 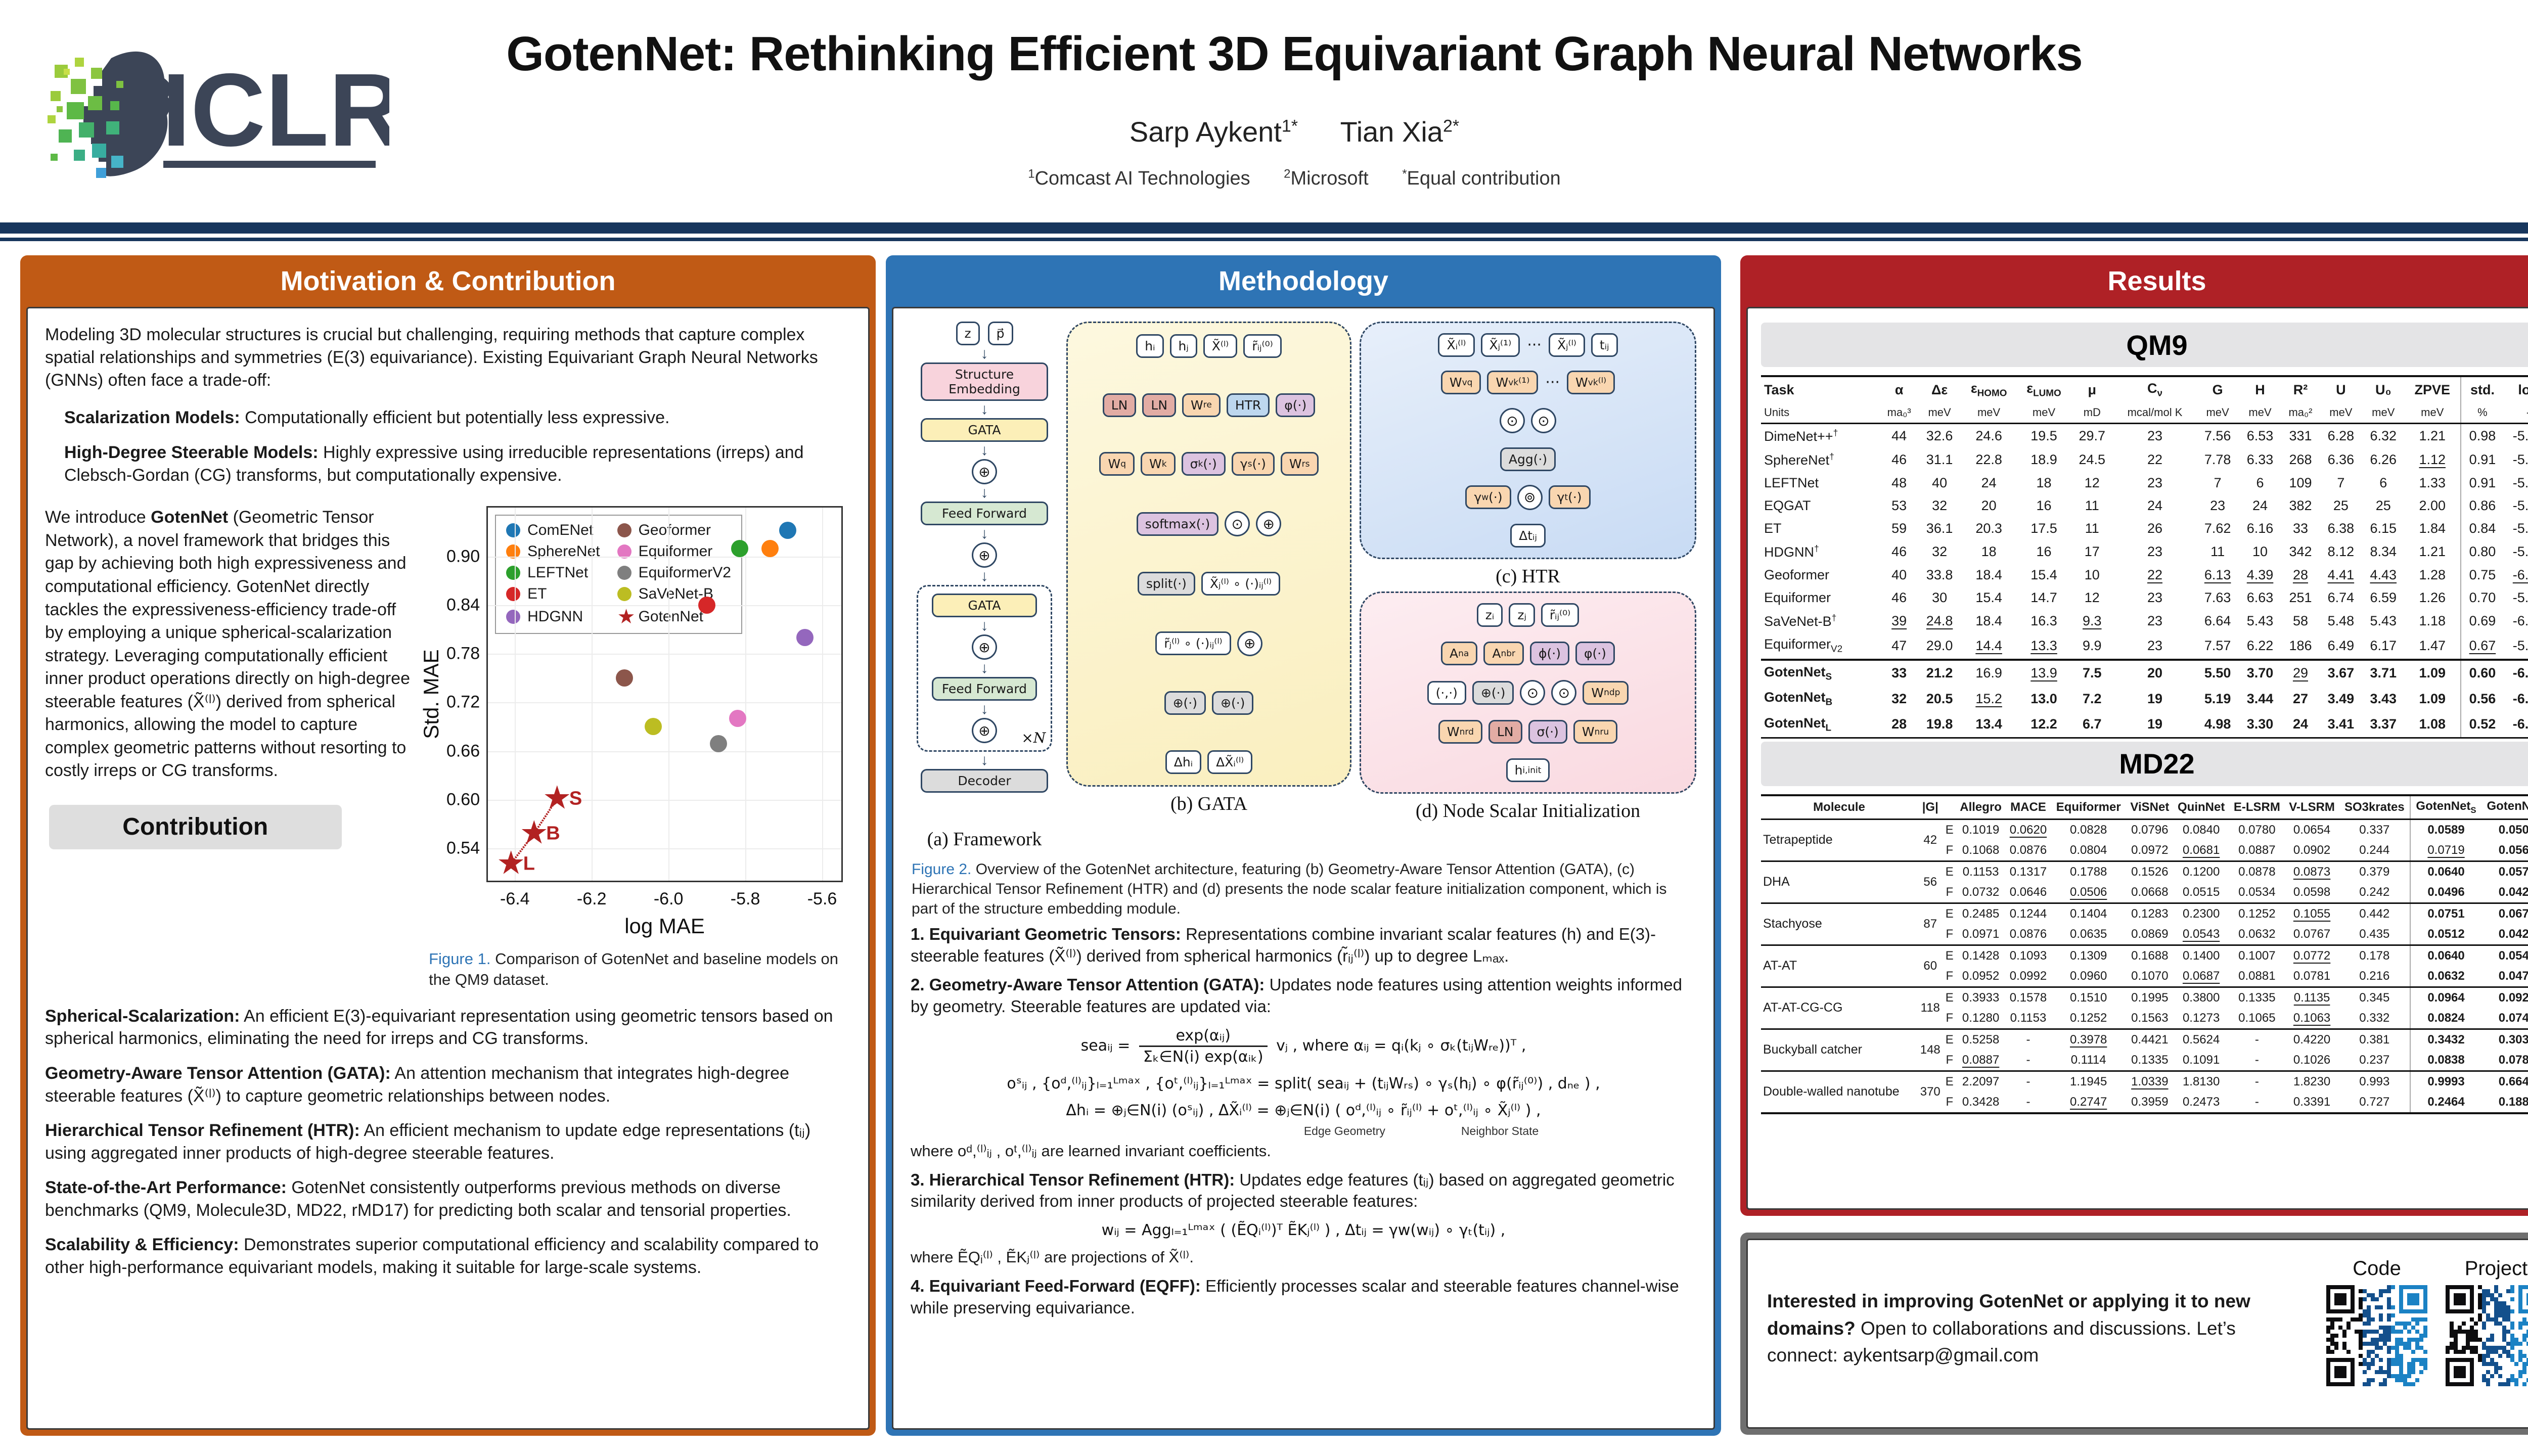 I want to click on table-cell: 14.7, so click(x=2044, y=598).